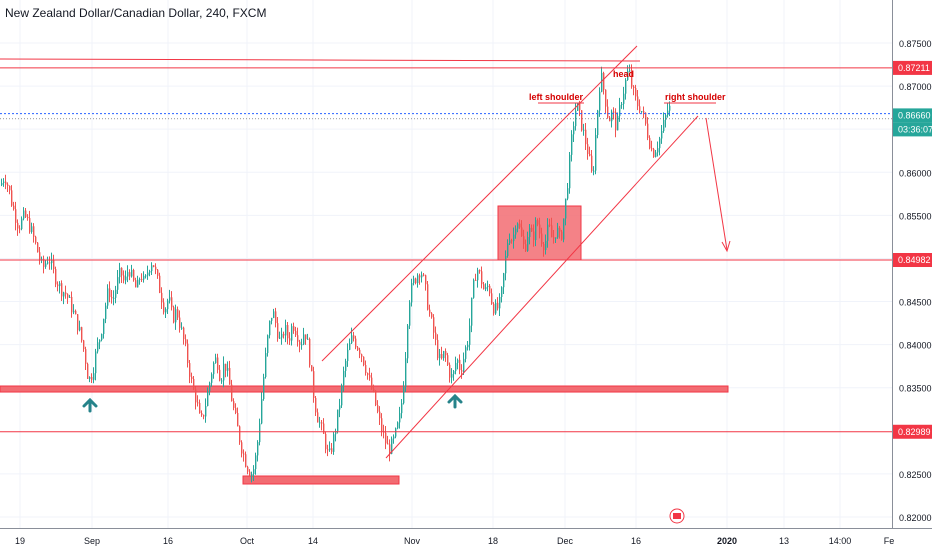 This screenshot has width=932, height=550. What do you see at coordinates (912, 67) in the screenshot?
I see `price-label-resistance-bg` at bounding box center [912, 67].